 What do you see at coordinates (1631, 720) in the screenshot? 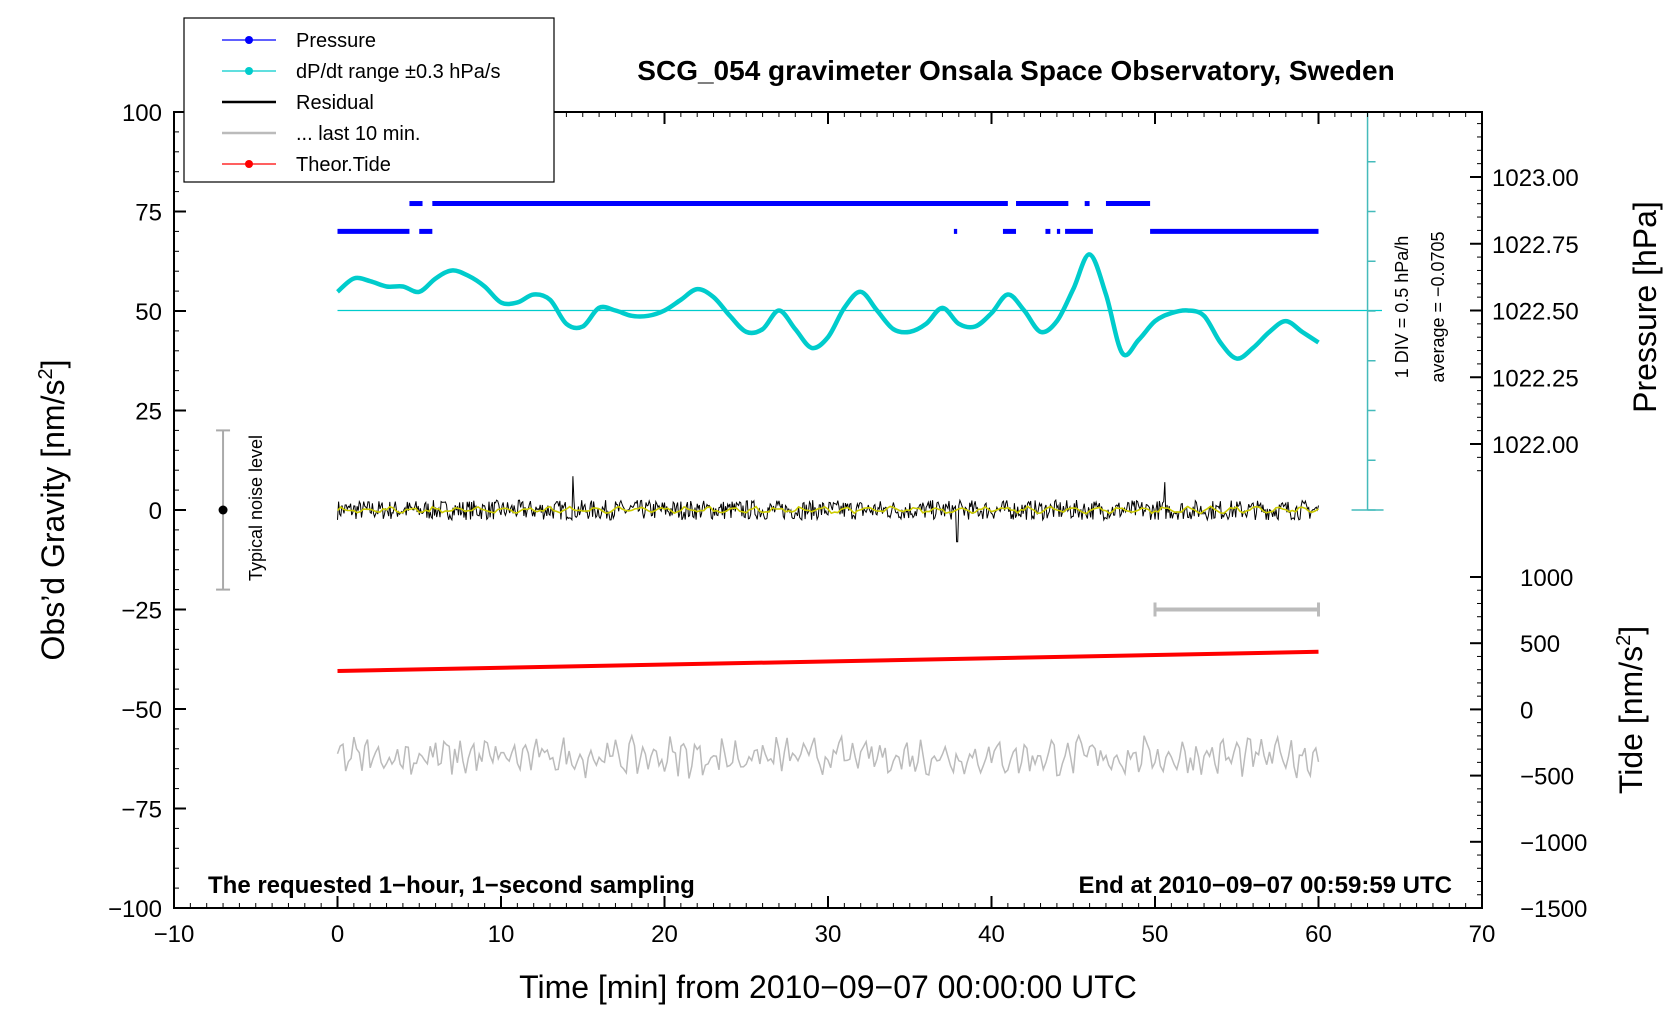
I see `y-axis-title-tide-main: Tide [nm/s` at bounding box center [1631, 720].